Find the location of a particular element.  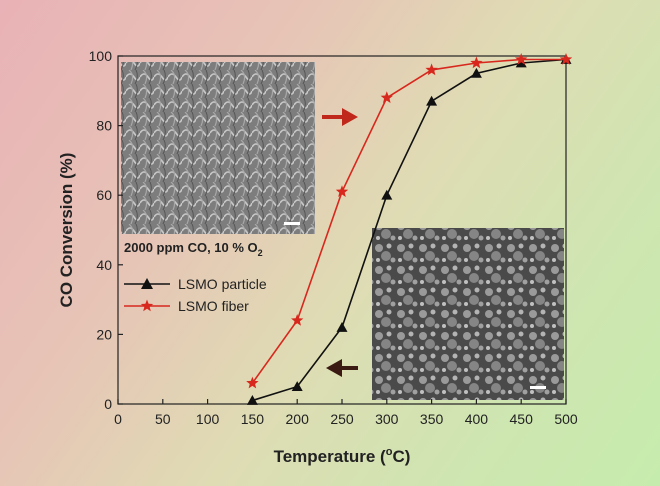

scale-bar-particle is located at coordinates (538, 387).